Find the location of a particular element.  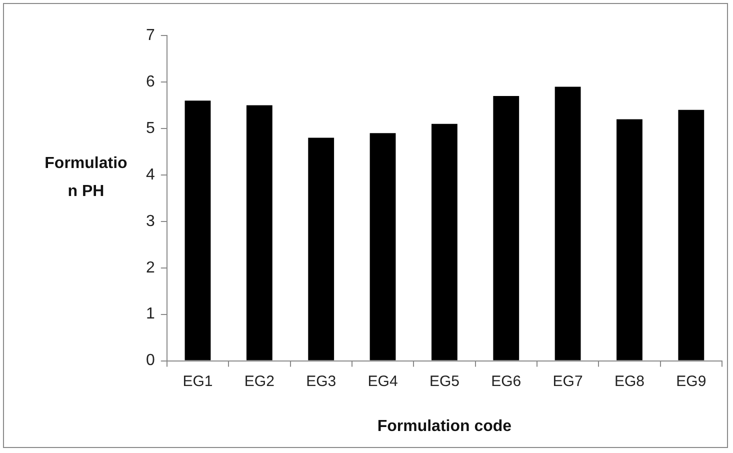

y-tick-label: 5 is located at coordinates (150, 128).